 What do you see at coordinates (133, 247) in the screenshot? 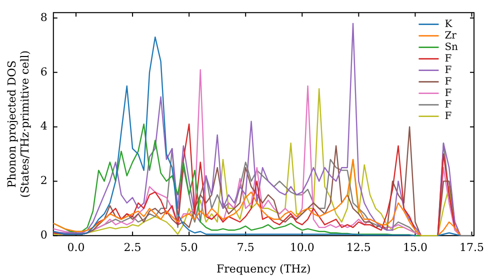
I see `x-tick-label: 2.5` at bounding box center [133, 247].